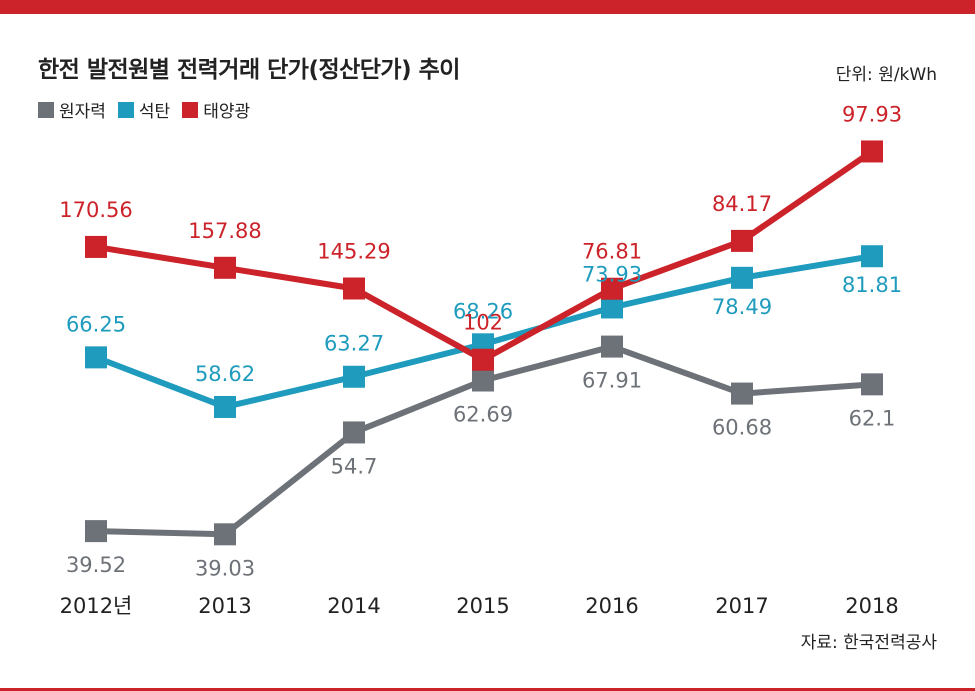 Image resolution: width=975 pixels, height=691 pixels. What do you see at coordinates (46, 109) in the screenshot?
I see `legend-swatch-nuclear` at bounding box center [46, 109].